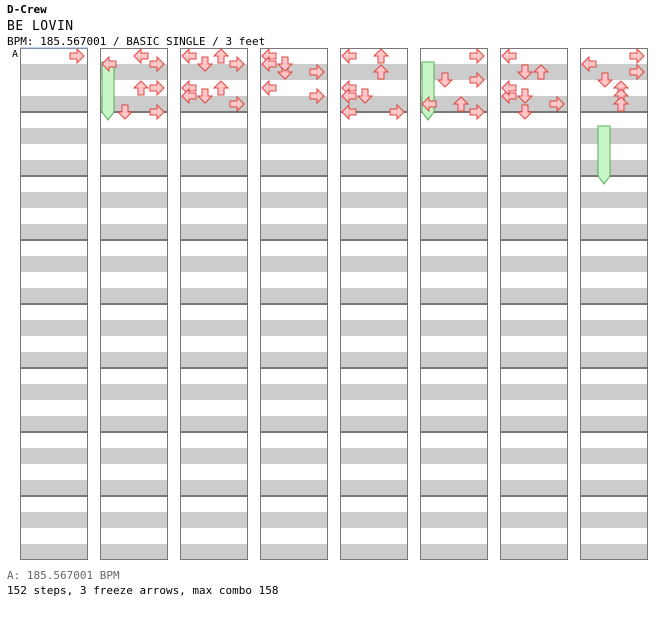 The width and height of the screenshot is (672, 620). What do you see at coordinates (40, 26) in the screenshot?
I see `song-title: BE LOVIN` at bounding box center [40, 26].